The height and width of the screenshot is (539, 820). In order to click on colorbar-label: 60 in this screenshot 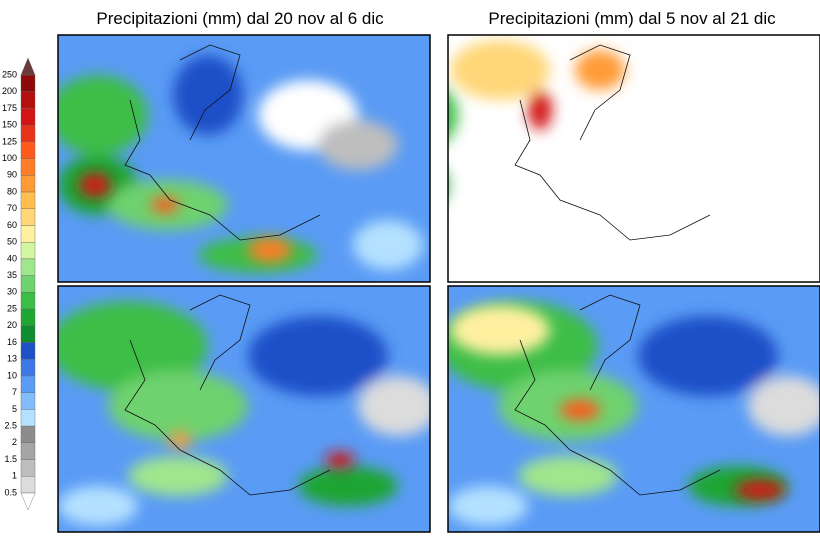, I will do `click(12, 225)`.